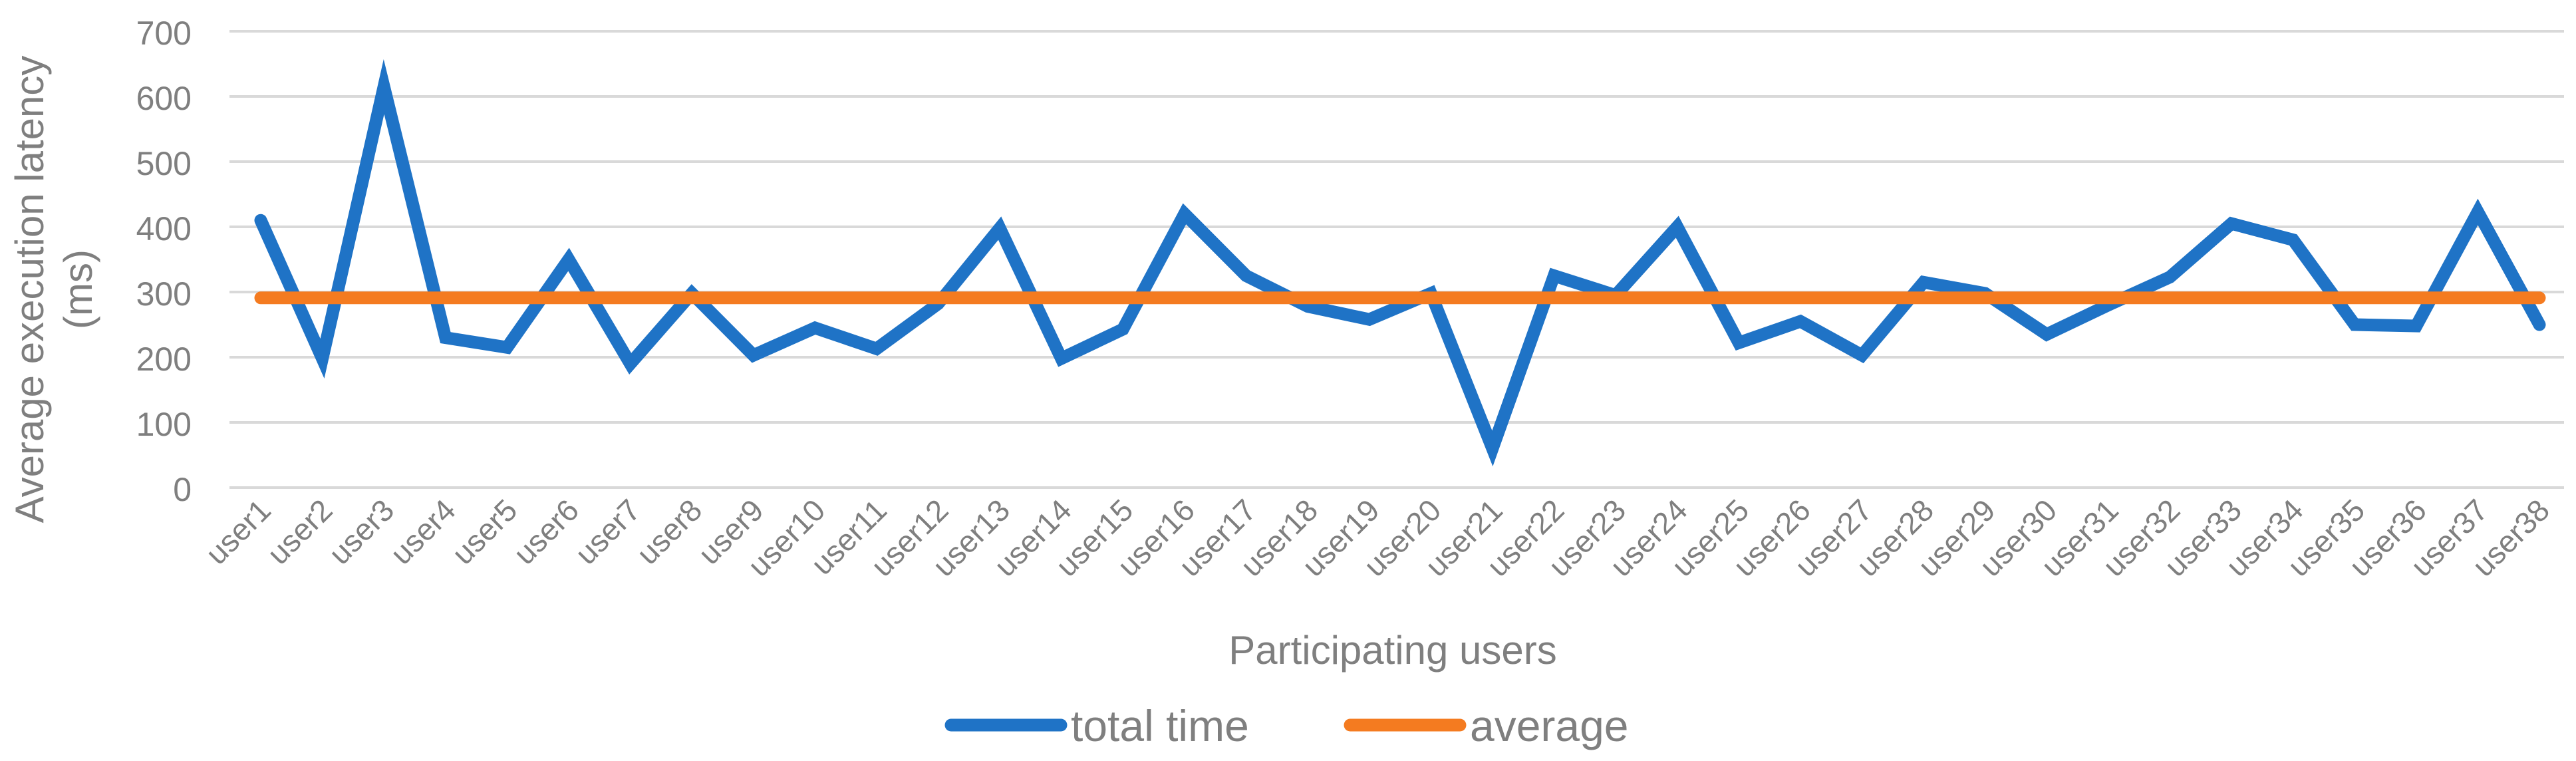  What do you see at coordinates (361, 531) in the screenshot?
I see `x-tick-label: user3` at bounding box center [361, 531].